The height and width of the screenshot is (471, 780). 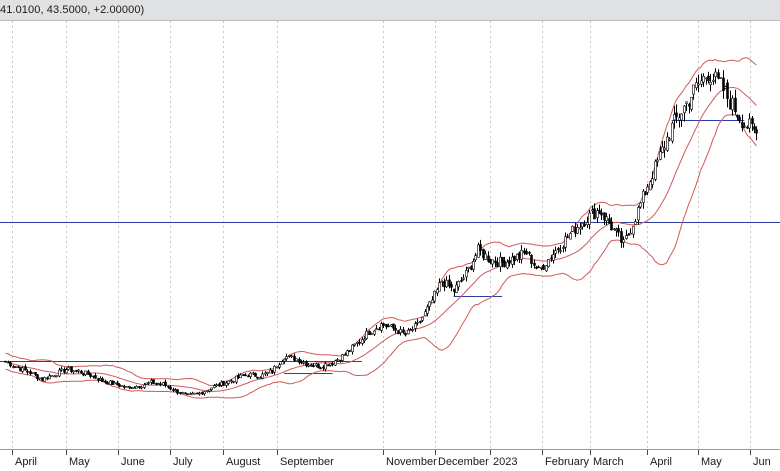 I want to click on chart-header-bar: 41.0100, 43.5000, +2.00000), so click(x=390, y=10).